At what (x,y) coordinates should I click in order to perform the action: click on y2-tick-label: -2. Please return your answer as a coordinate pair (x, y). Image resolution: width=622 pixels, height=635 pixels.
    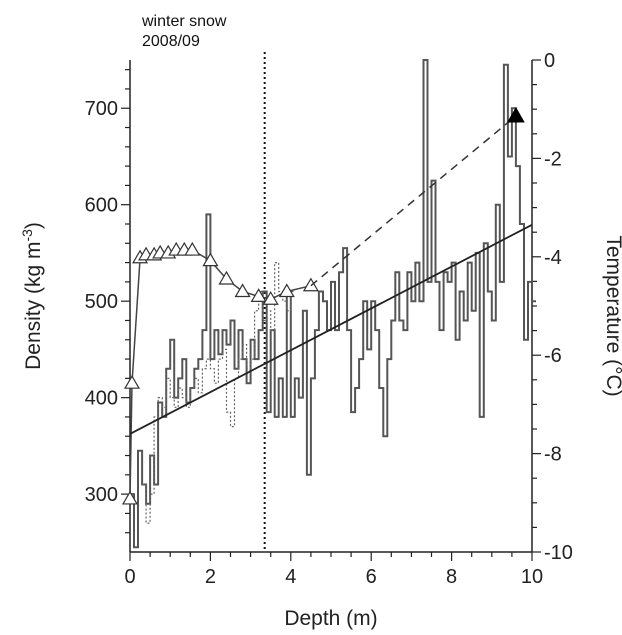
    Looking at the image, I should click on (553, 159).